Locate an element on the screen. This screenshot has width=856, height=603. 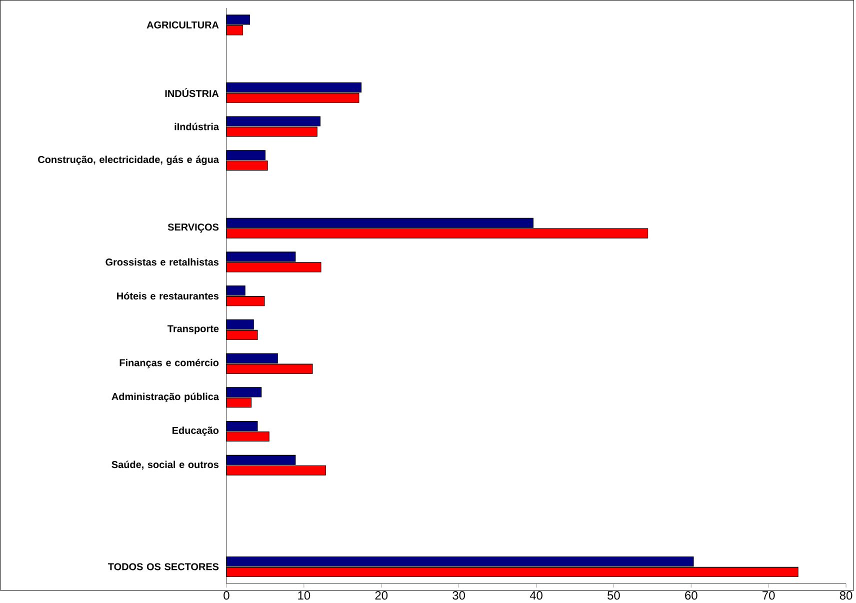
x-tick-label: 50 is located at coordinates (614, 595).